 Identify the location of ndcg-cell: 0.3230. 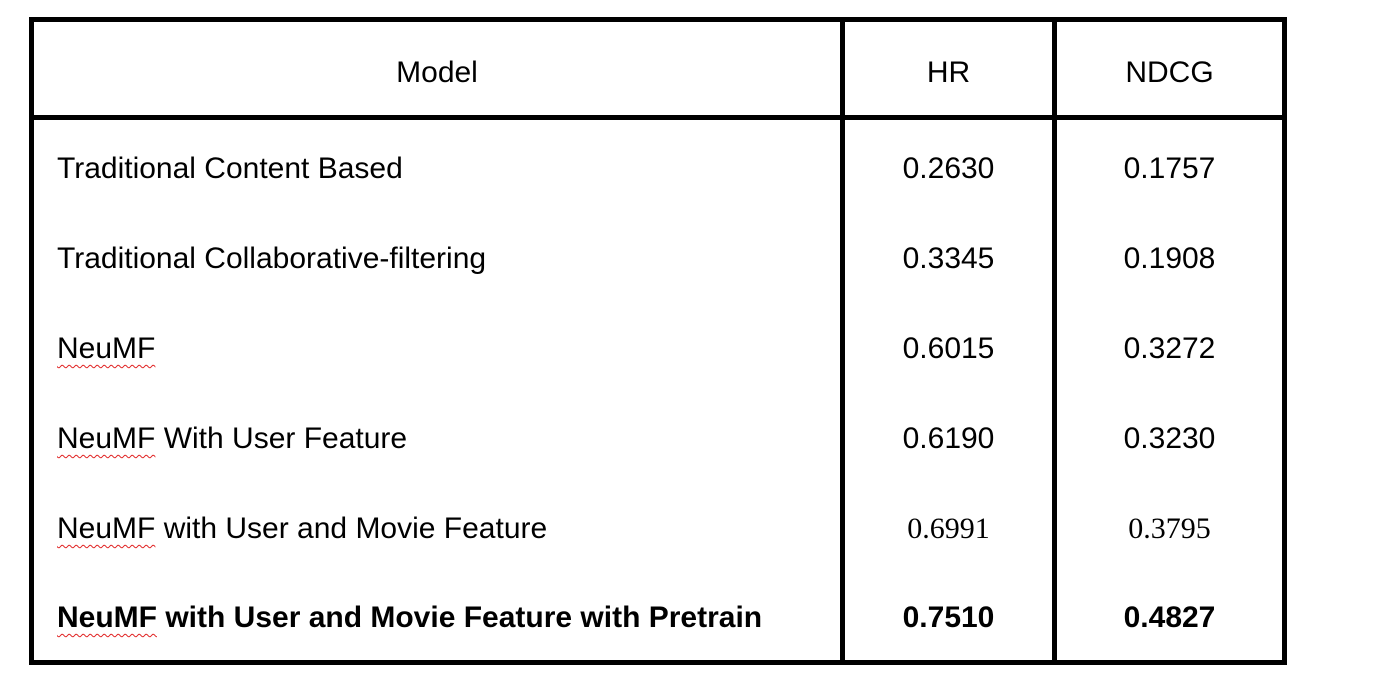
(1169, 438).